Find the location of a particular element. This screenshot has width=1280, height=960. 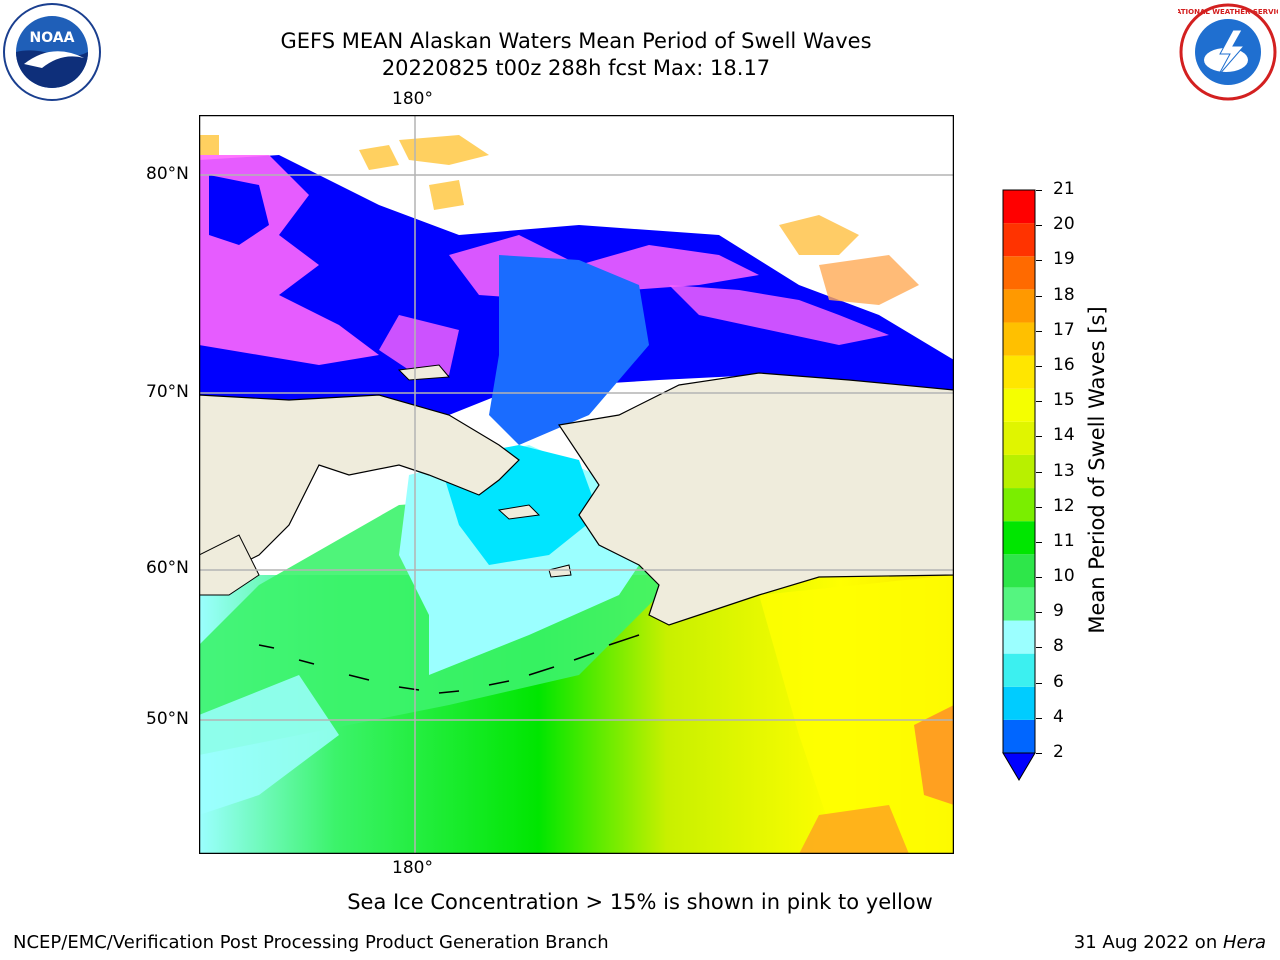

colorbar-tick-label: 6 is located at coordinates (1058, 681).